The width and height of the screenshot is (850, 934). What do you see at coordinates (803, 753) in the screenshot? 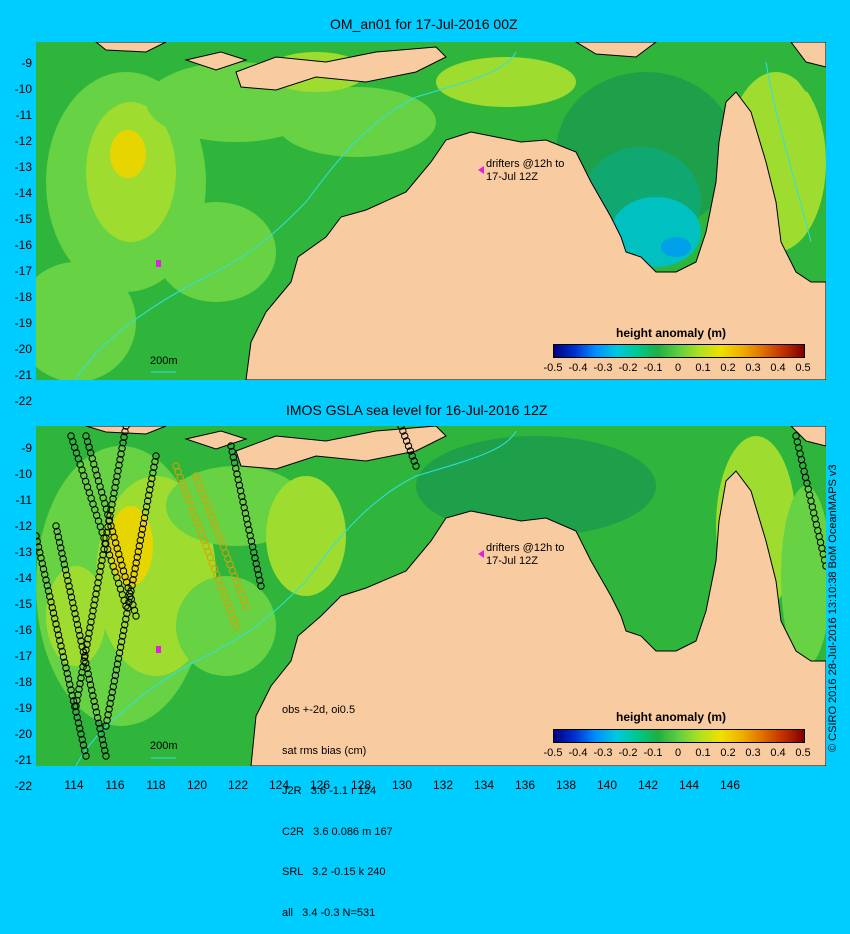
I see `colorbar-tick-label: 0.5` at bounding box center [803, 753].